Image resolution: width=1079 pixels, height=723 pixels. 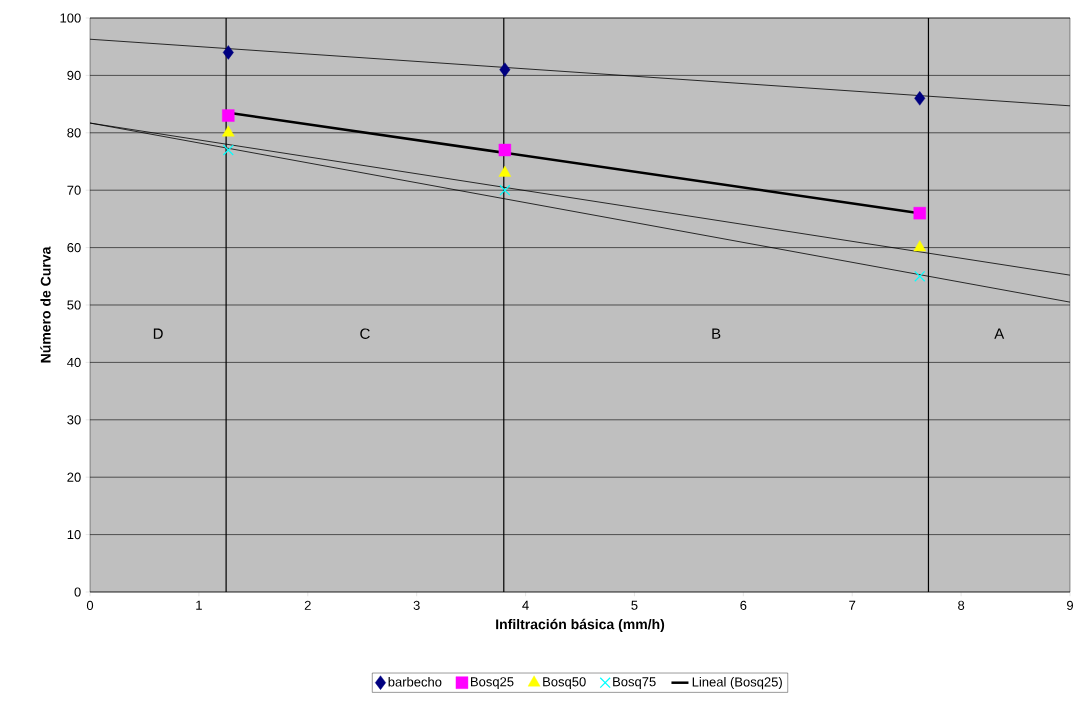 I want to click on y-tick-label: 100, so click(x=70, y=18).